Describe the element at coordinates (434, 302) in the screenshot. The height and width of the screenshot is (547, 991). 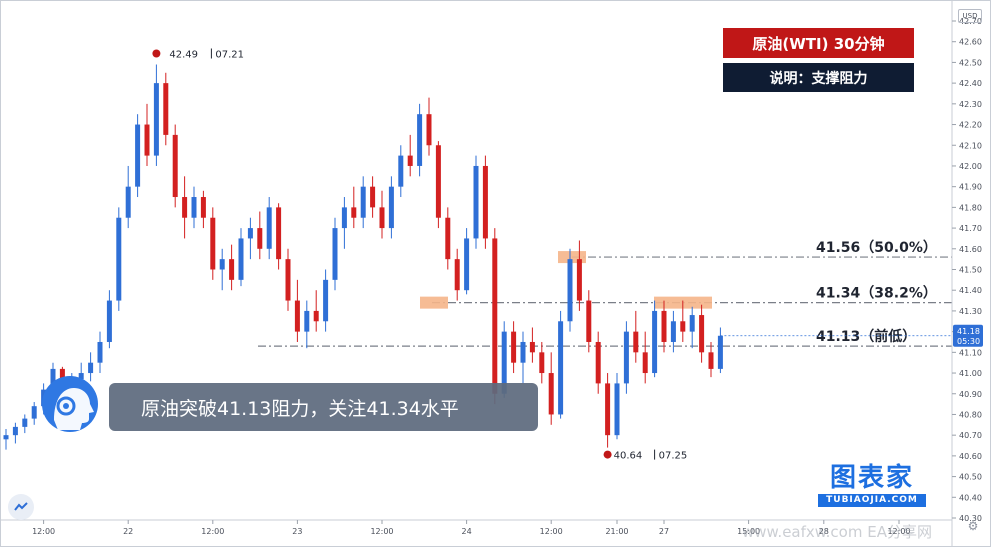
I see `highlight-zone` at that location.